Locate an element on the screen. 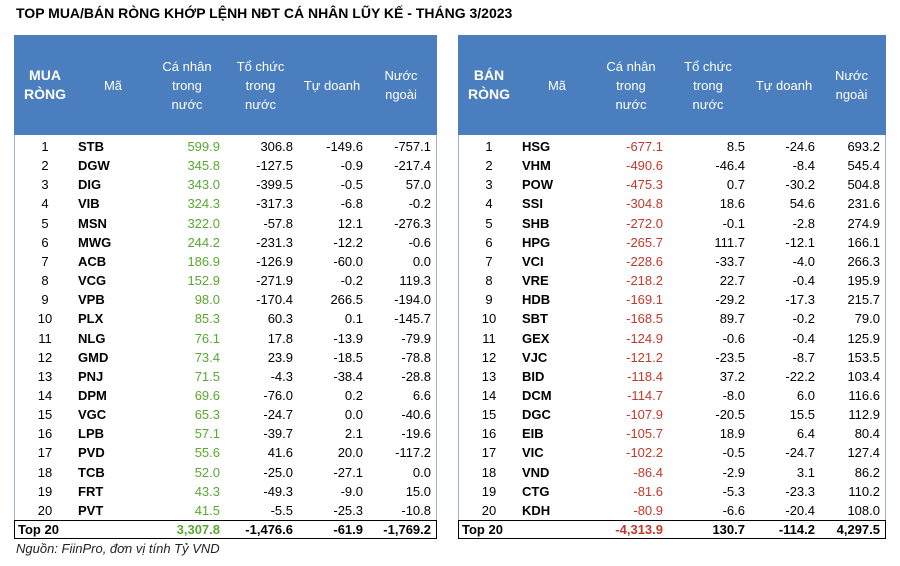  total-value: 4,297.5 is located at coordinates (858, 529).